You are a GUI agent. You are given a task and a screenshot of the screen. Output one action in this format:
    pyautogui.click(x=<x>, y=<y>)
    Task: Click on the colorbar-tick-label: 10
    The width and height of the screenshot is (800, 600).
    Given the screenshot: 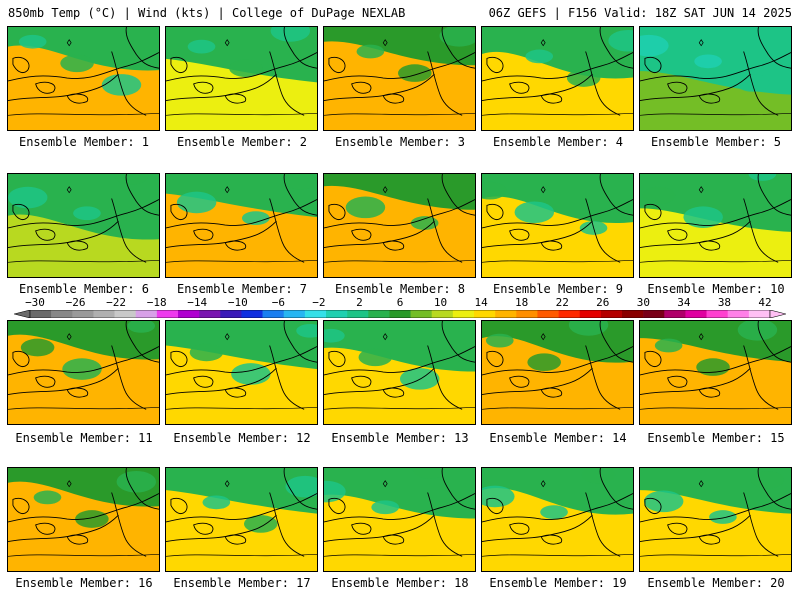 What is the action you would take?
    pyautogui.click(x=440, y=302)
    